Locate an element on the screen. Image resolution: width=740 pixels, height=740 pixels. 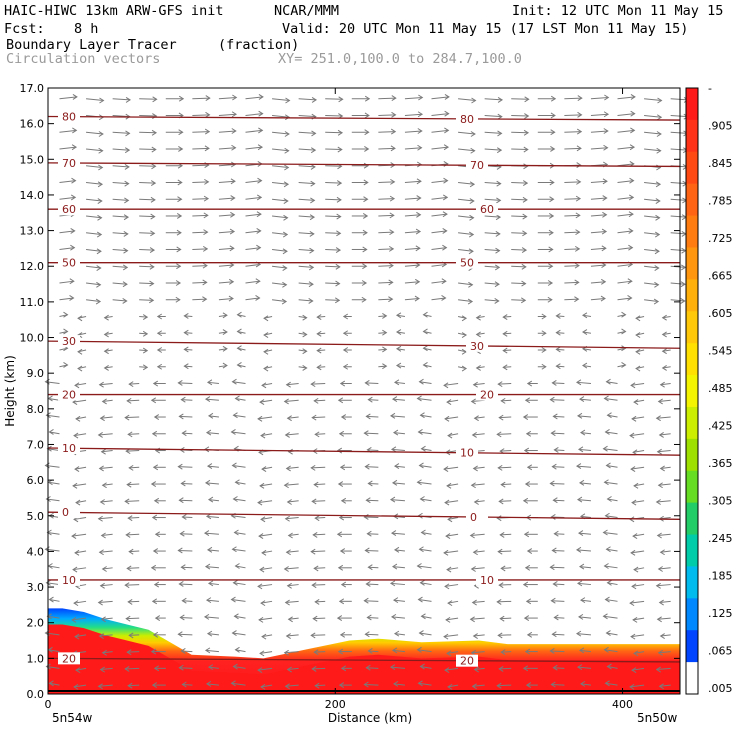
colorbar-label: .725 is located at coordinates (720, 238).